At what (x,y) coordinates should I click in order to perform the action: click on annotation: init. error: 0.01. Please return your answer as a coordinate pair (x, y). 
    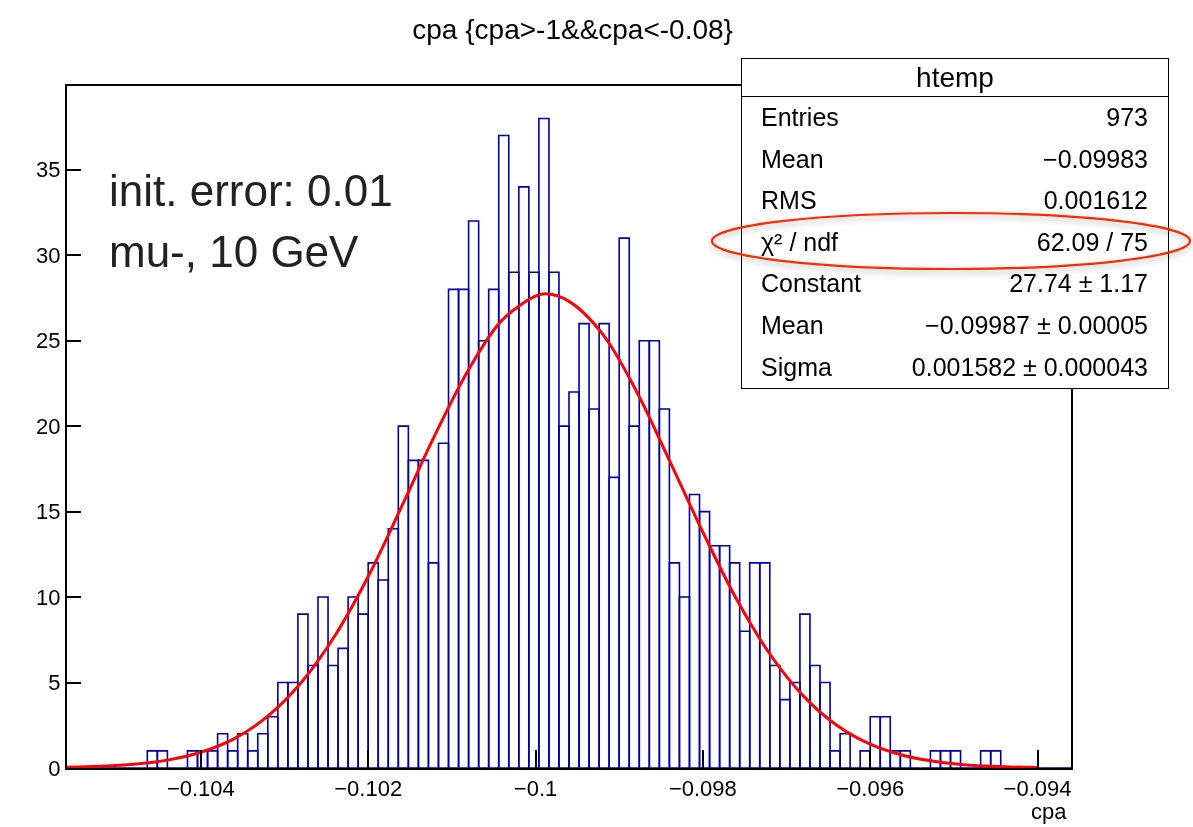
    Looking at the image, I should click on (251, 190).